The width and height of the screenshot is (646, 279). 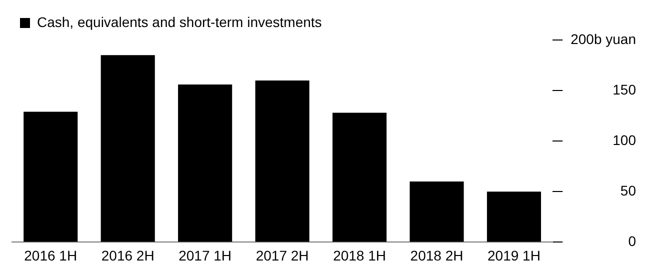 I want to click on y-tick-label: 200b yuan, so click(x=603, y=38).